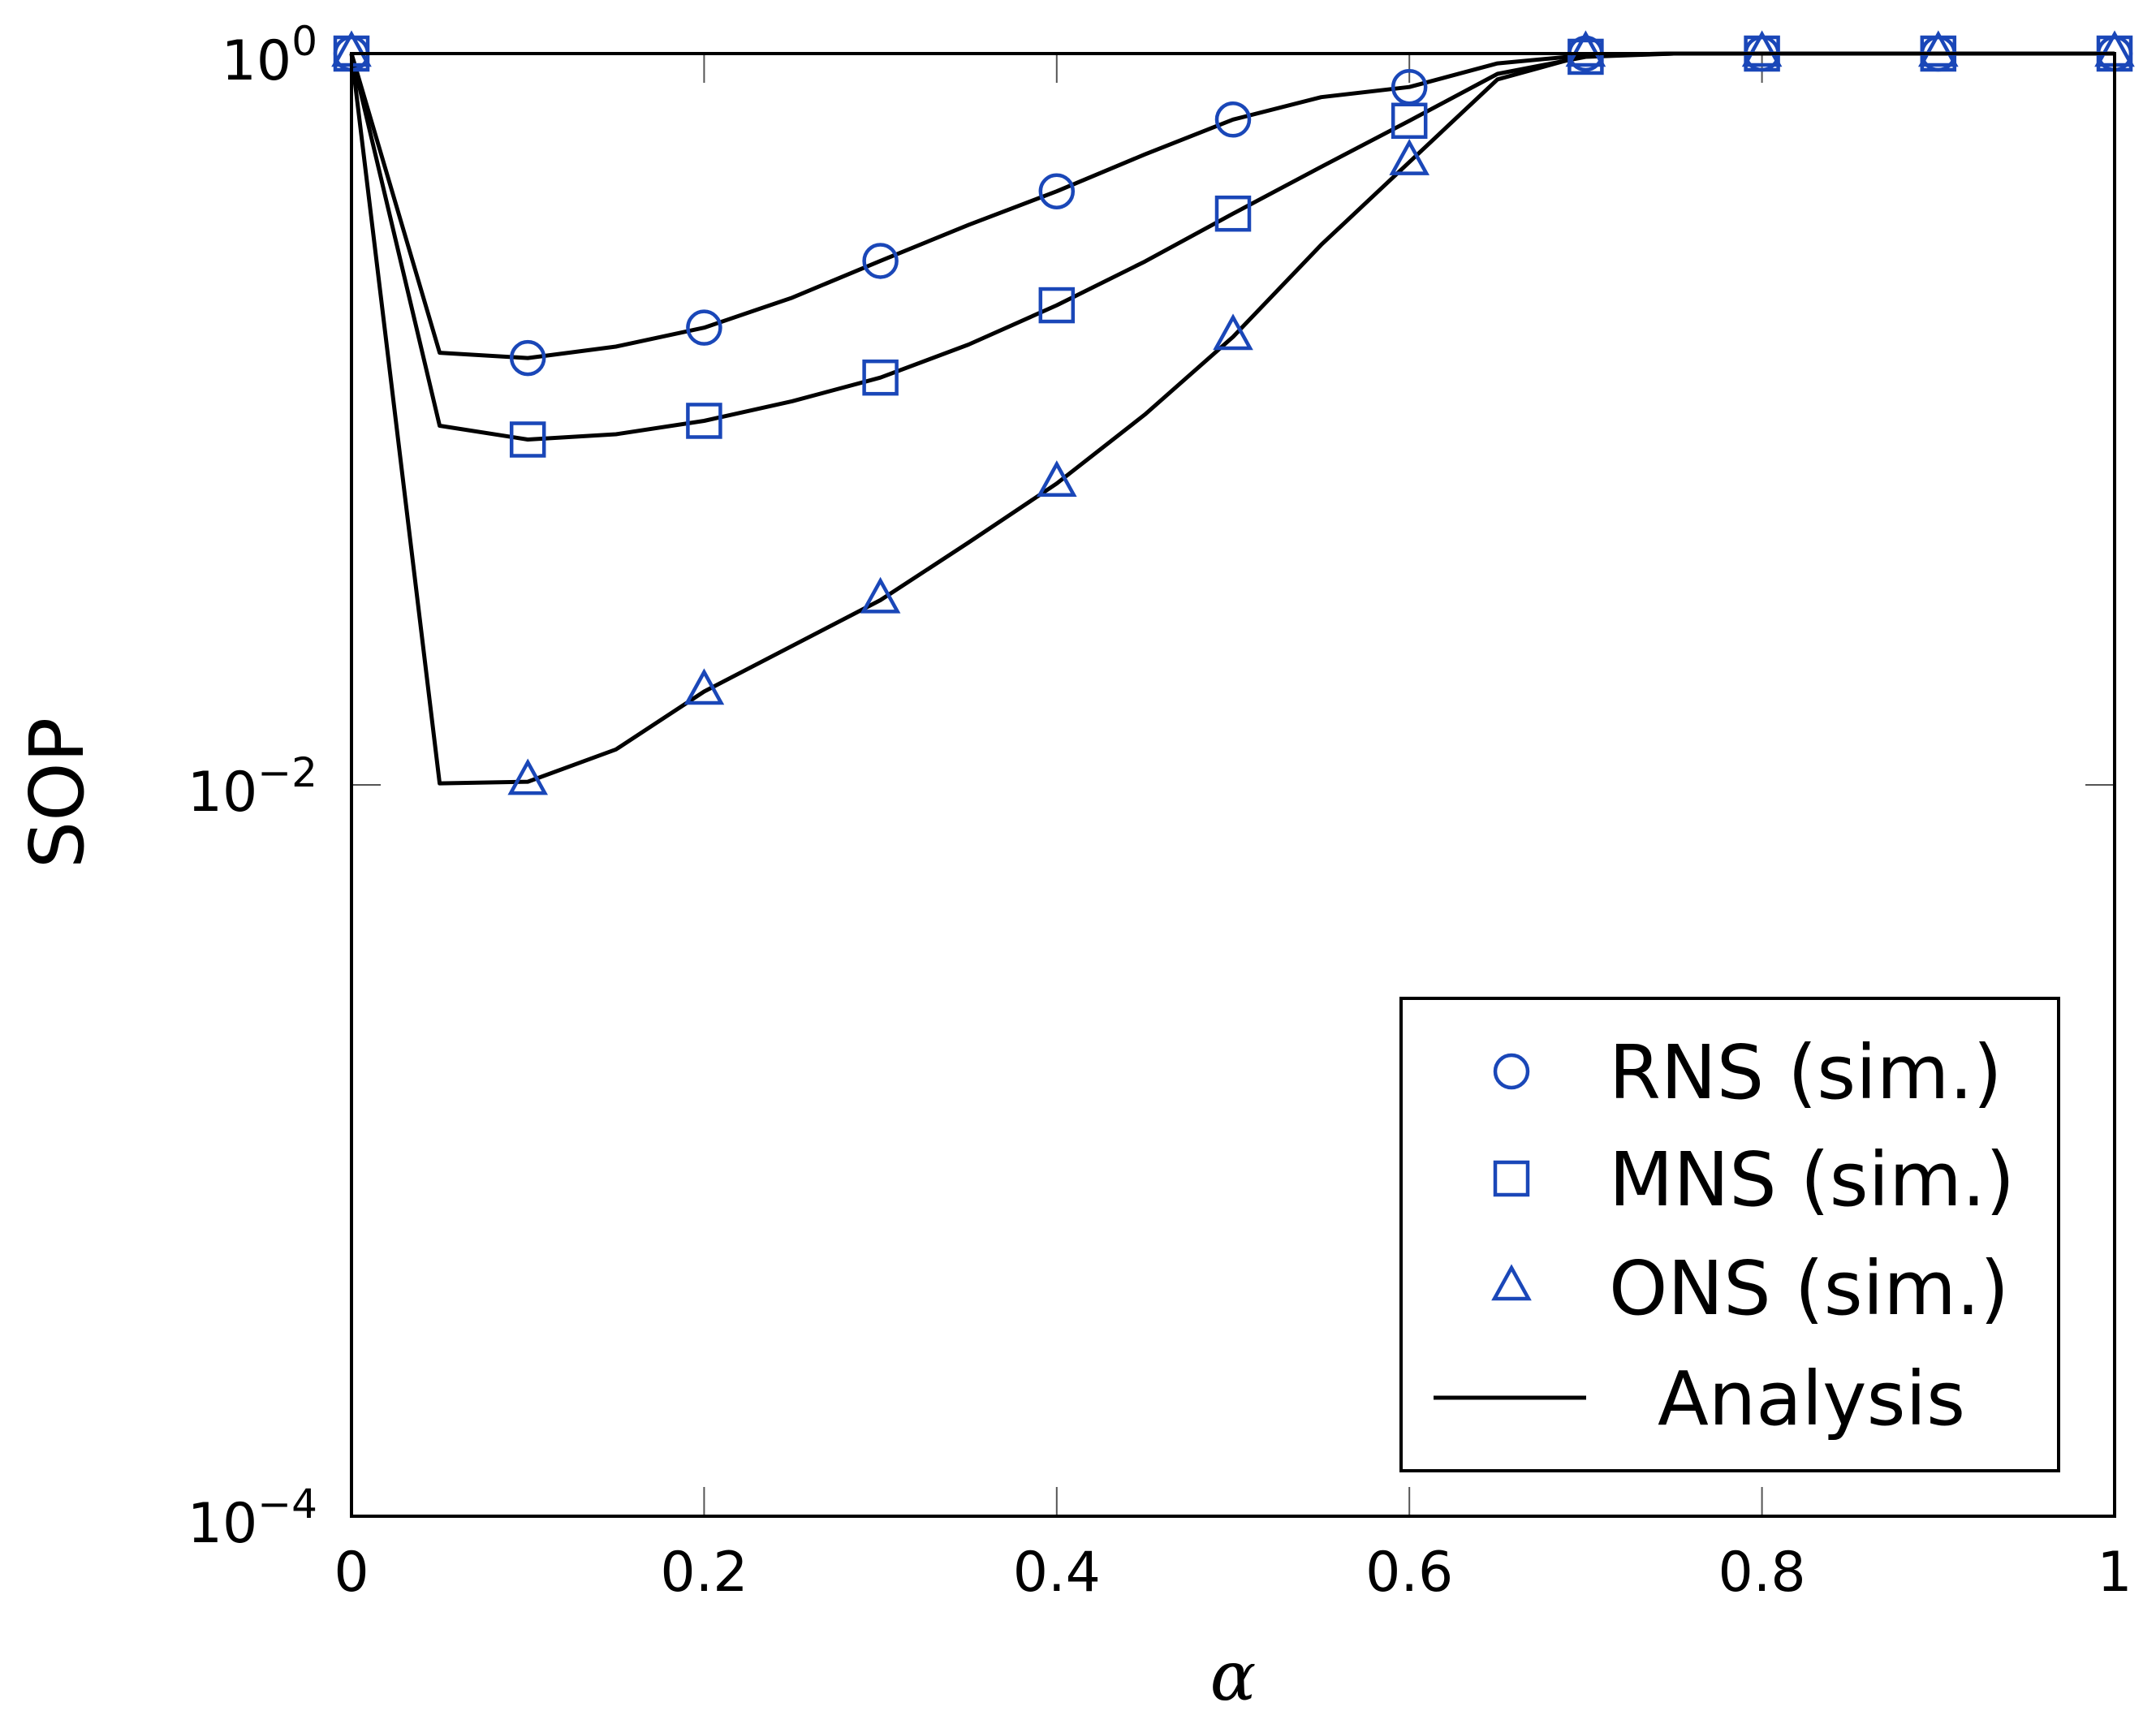  Describe the element at coordinates (351, 1573) in the screenshot. I see `x-tick-label-0: 0` at that location.